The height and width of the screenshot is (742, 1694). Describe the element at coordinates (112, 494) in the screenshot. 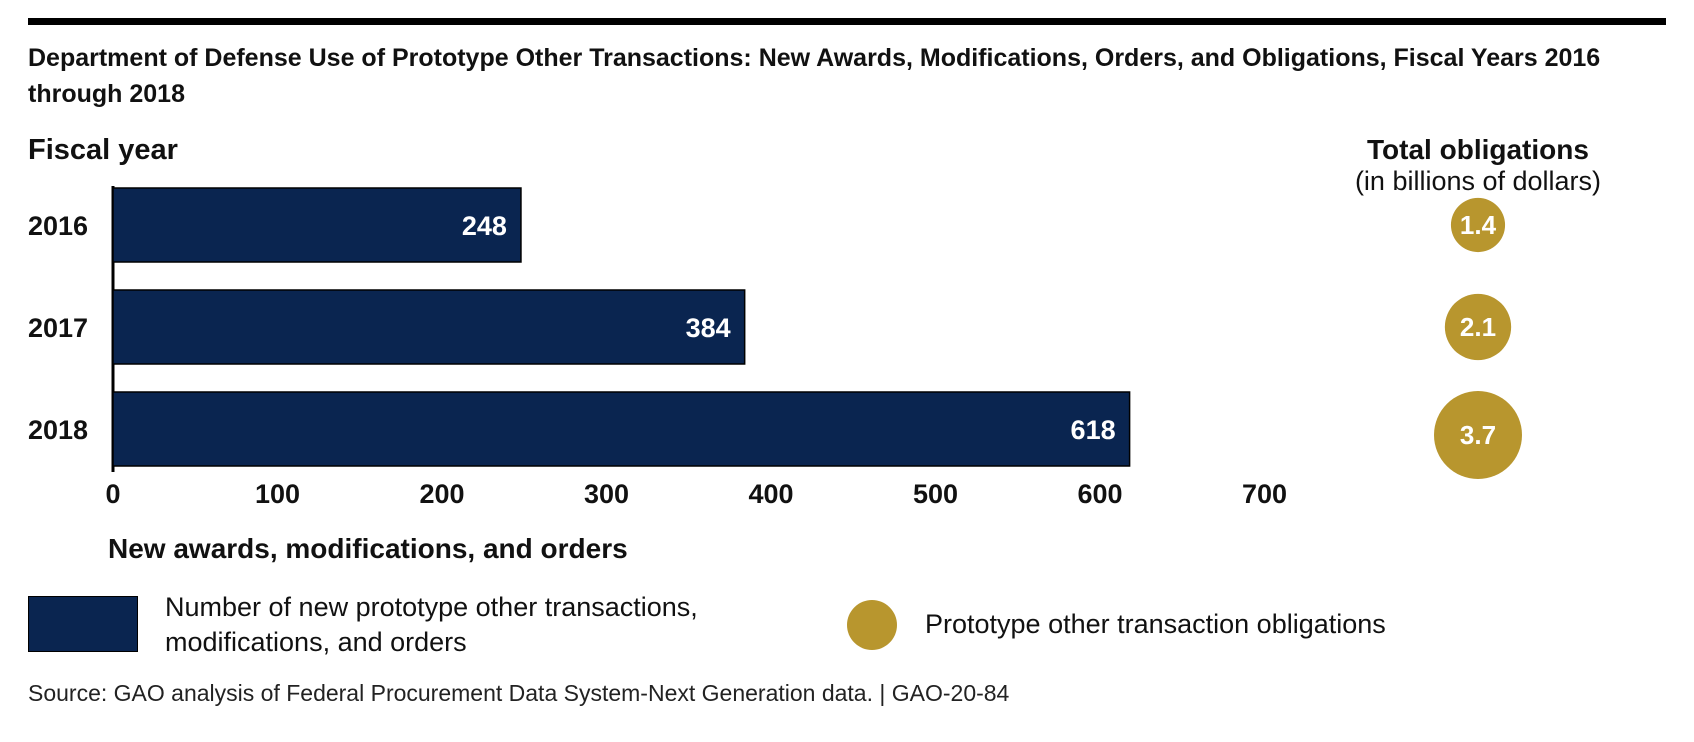

I see `x-tick-label-0: 0` at that location.